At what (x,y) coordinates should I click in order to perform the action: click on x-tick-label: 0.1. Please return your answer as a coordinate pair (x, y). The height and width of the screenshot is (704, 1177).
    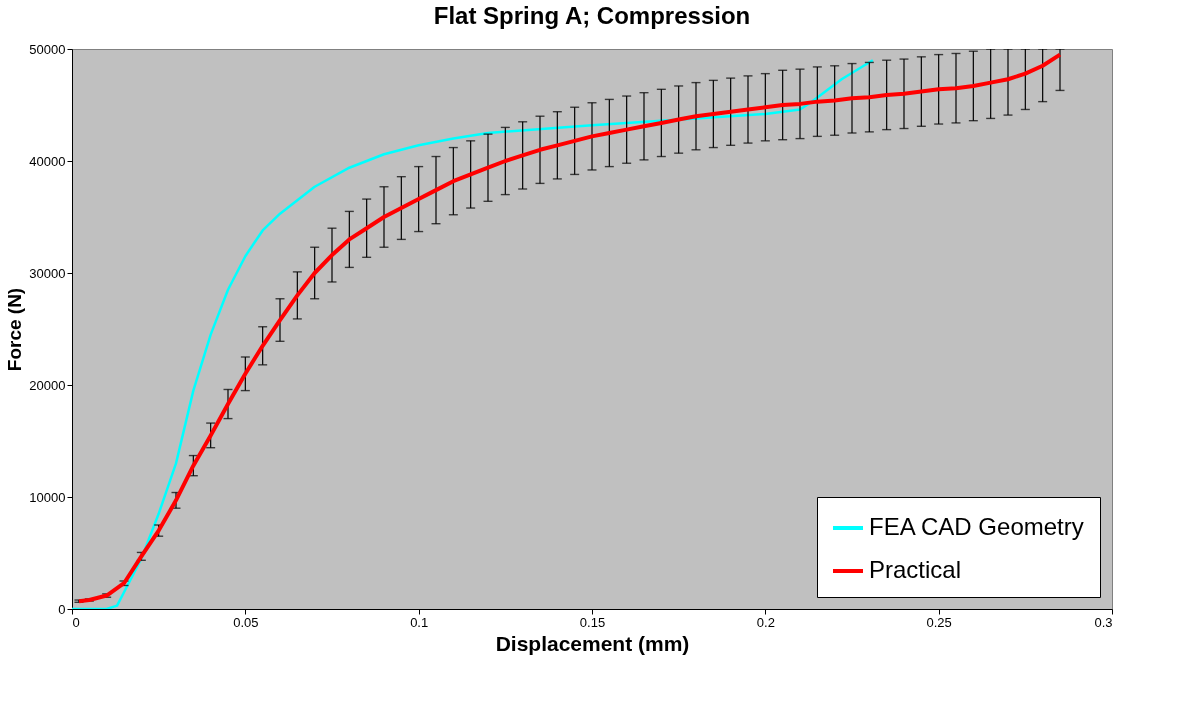
    Looking at the image, I should click on (419, 622).